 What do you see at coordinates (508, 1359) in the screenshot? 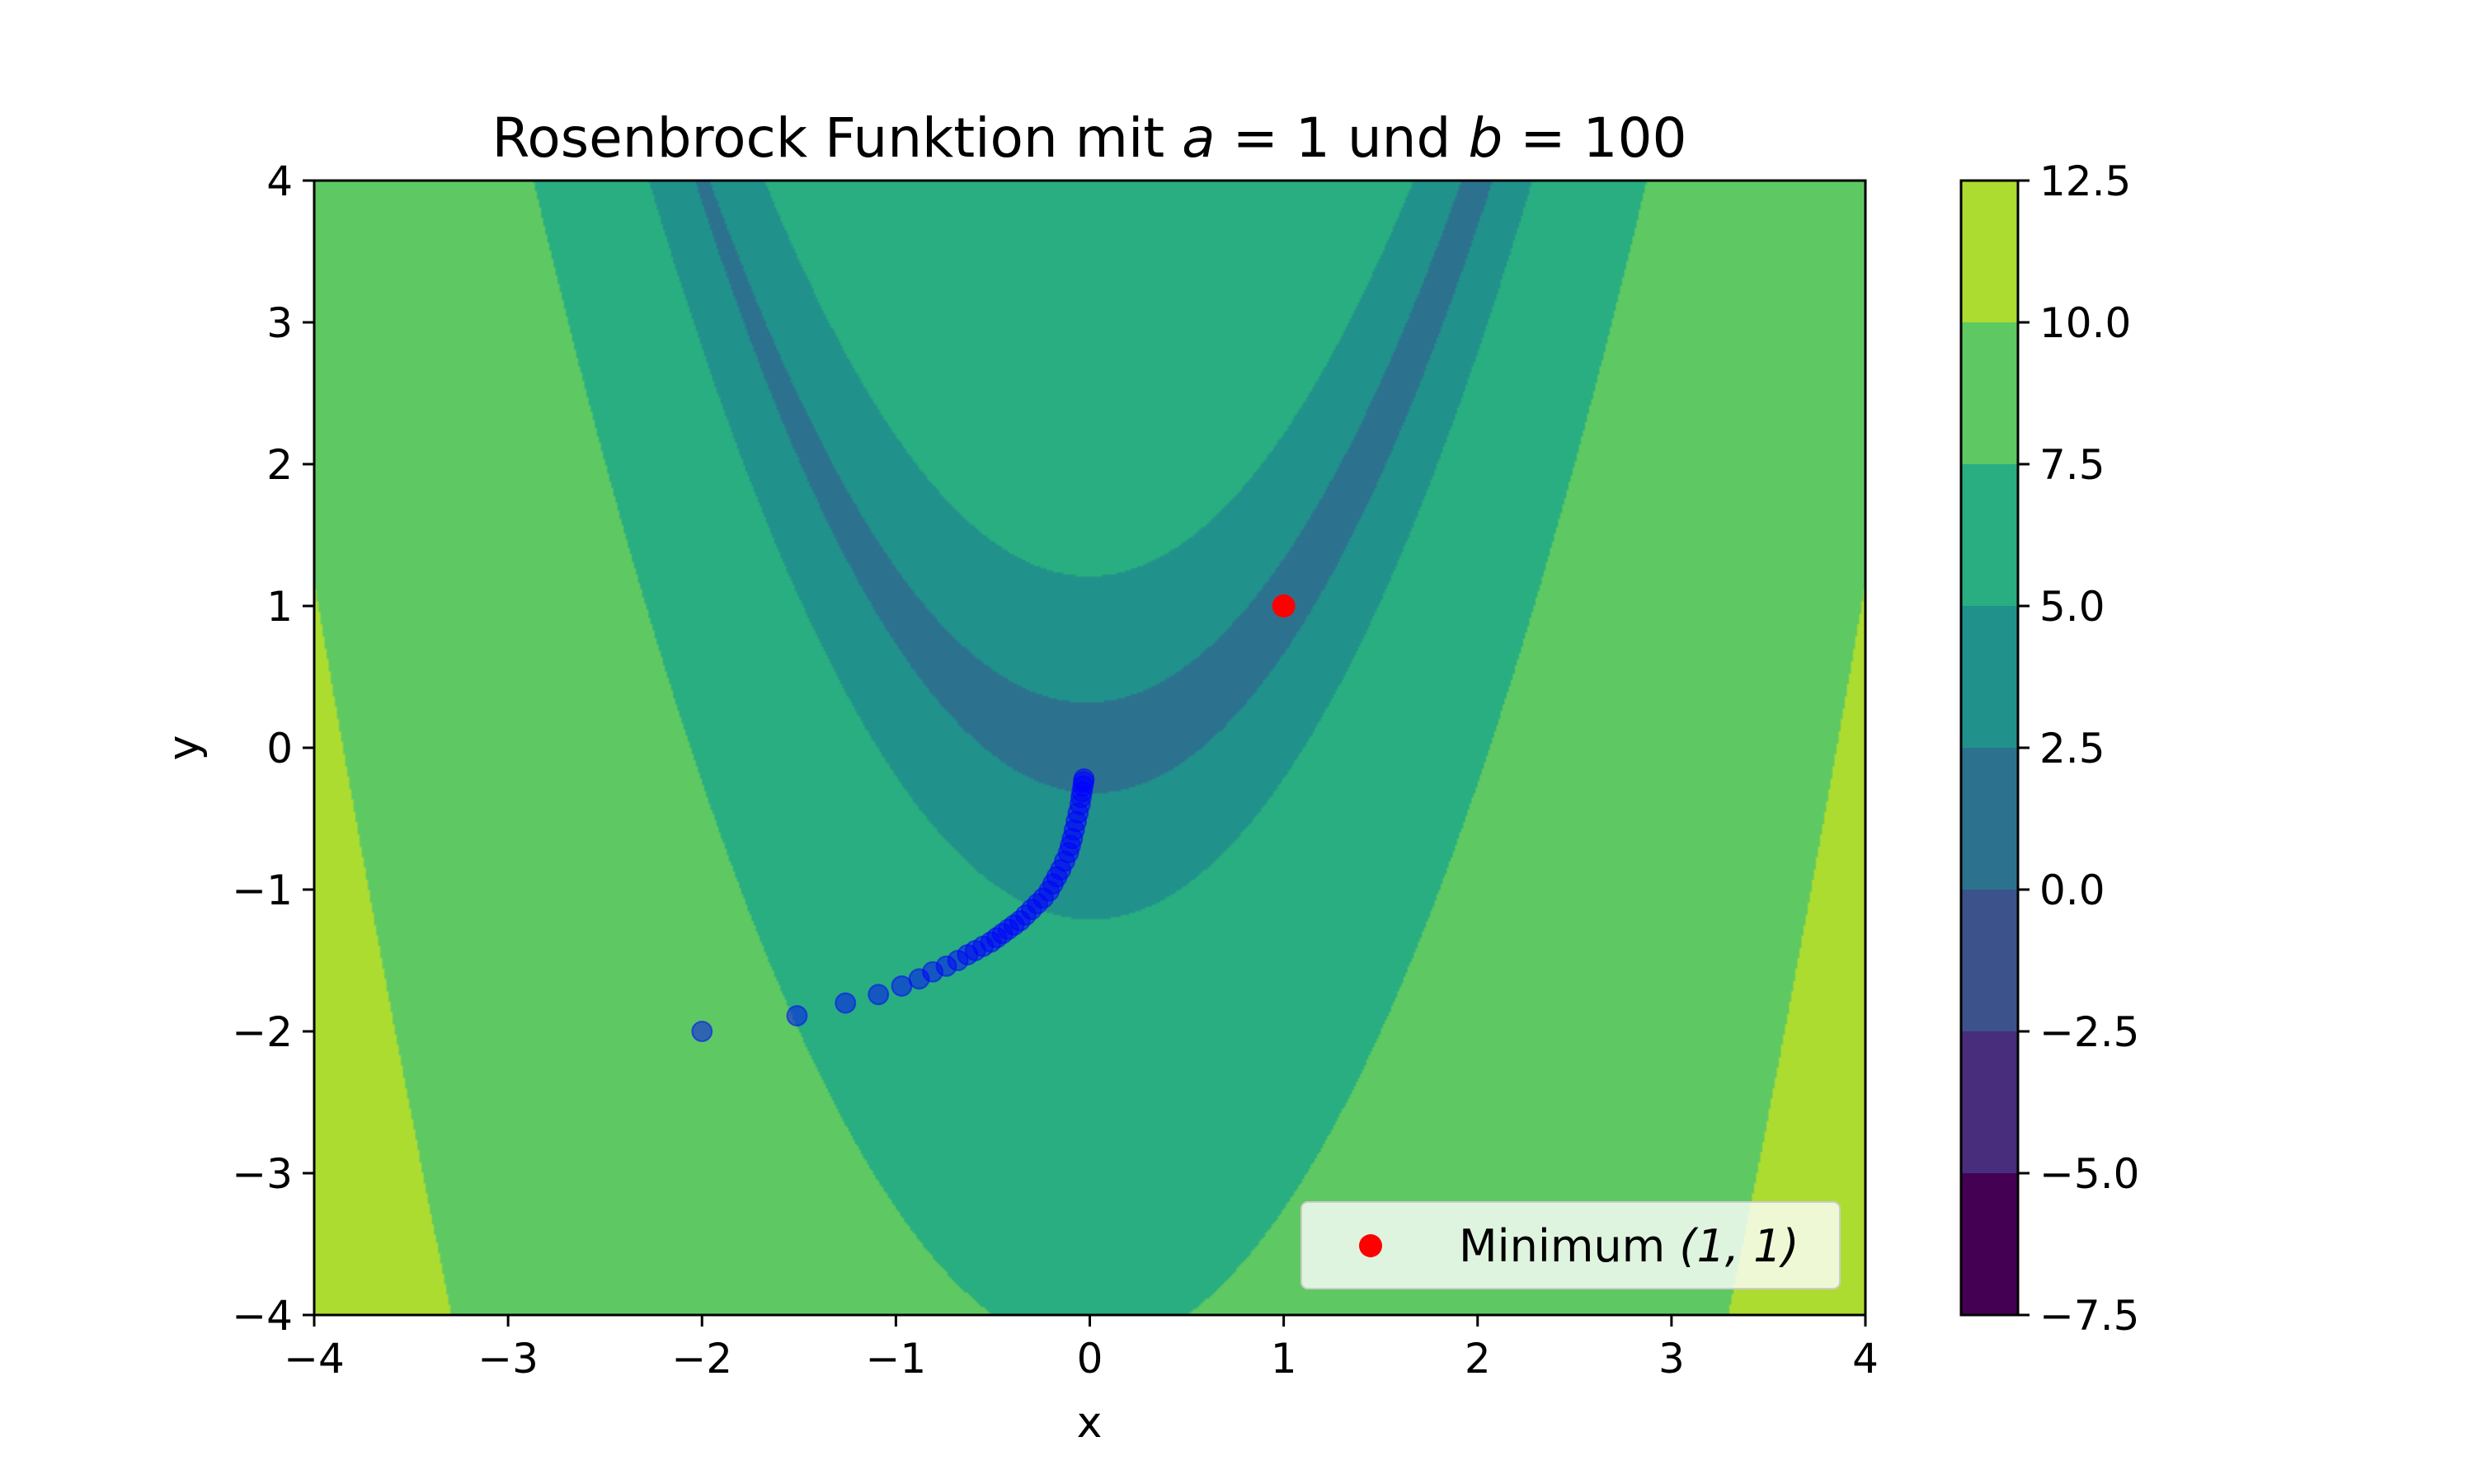
I see `x-tick-label: −3` at bounding box center [508, 1359].